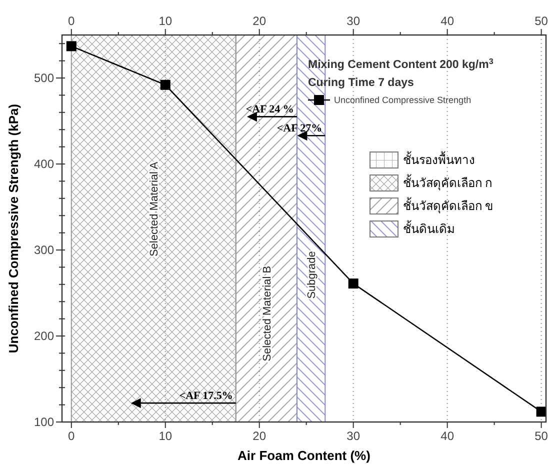 This screenshot has width=551, height=473. I want to click on x-tick-label: 10, so click(165, 436).